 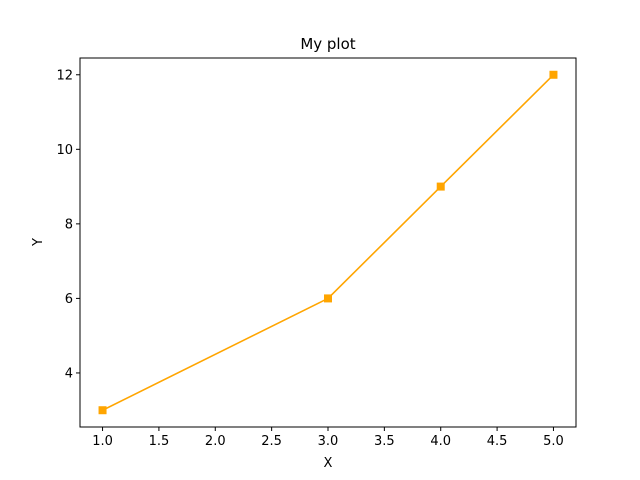 What do you see at coordinates (440, 441) in the screenshot?
I see `x-tick-label: 4.0` at bounding box center [440, 441].